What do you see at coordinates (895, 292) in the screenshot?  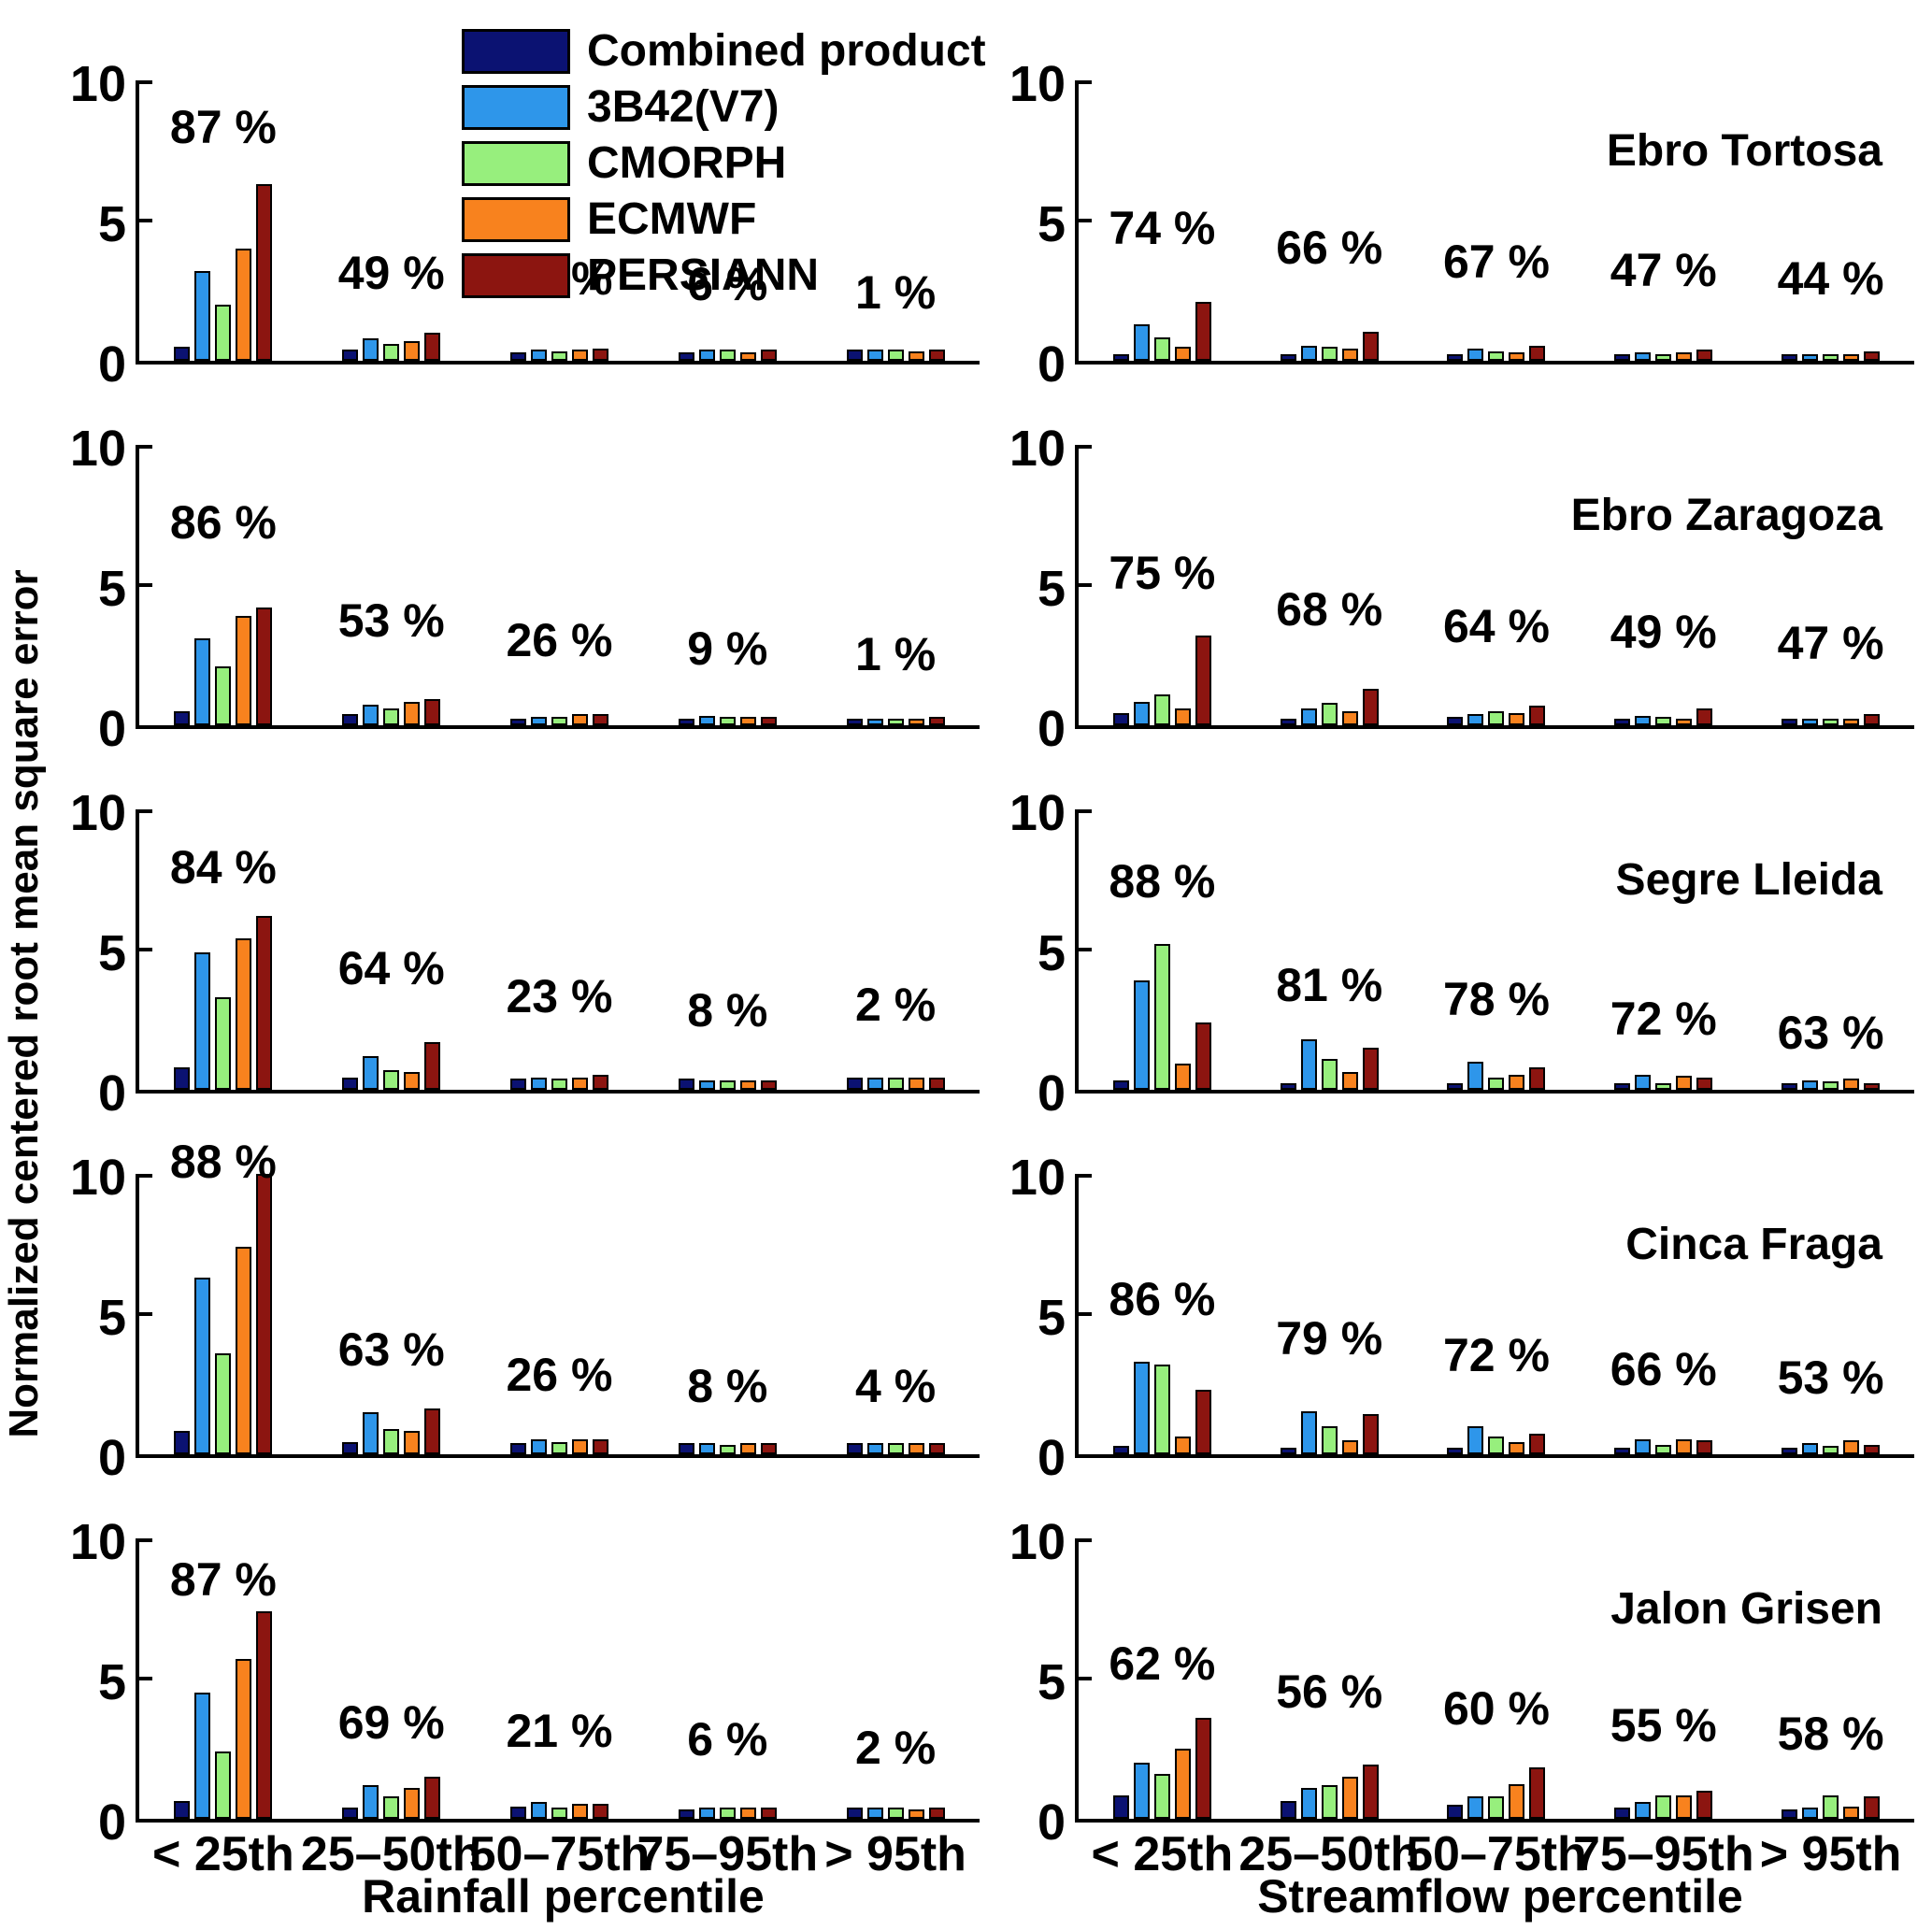 I see `group-percentage-label: 1 %` at bounding box center [895, 292].